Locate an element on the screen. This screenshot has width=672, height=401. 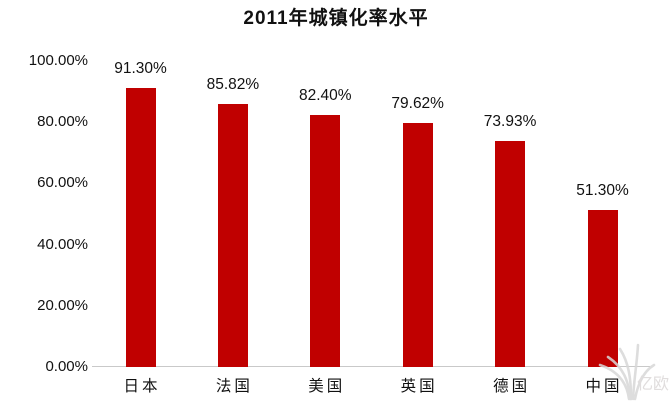
x-tick-label-日本: 日本 is located at coordinates (142, 386).